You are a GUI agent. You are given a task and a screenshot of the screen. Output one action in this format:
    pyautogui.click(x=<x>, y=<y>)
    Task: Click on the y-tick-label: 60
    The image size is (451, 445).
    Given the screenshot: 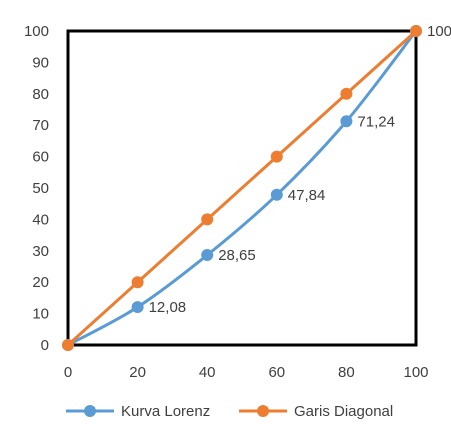 What is the action you would take?
    pyautogui.click(x=40, y=157)
    